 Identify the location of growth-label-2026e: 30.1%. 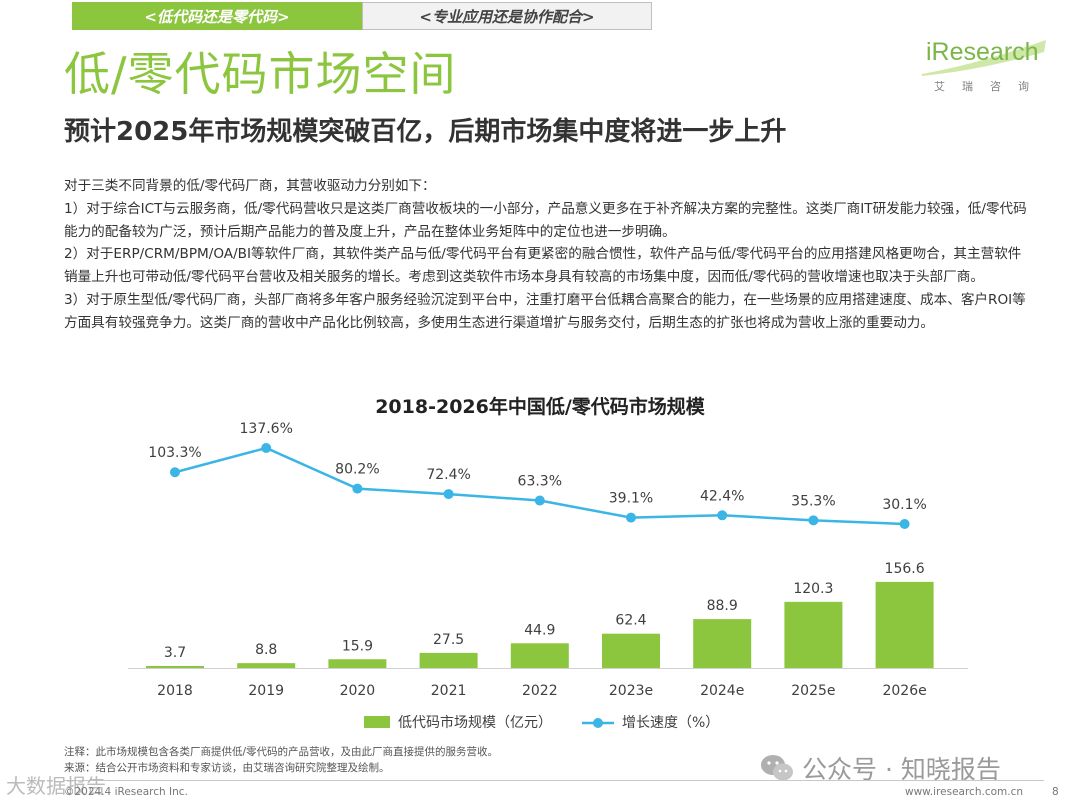
(904, 505).